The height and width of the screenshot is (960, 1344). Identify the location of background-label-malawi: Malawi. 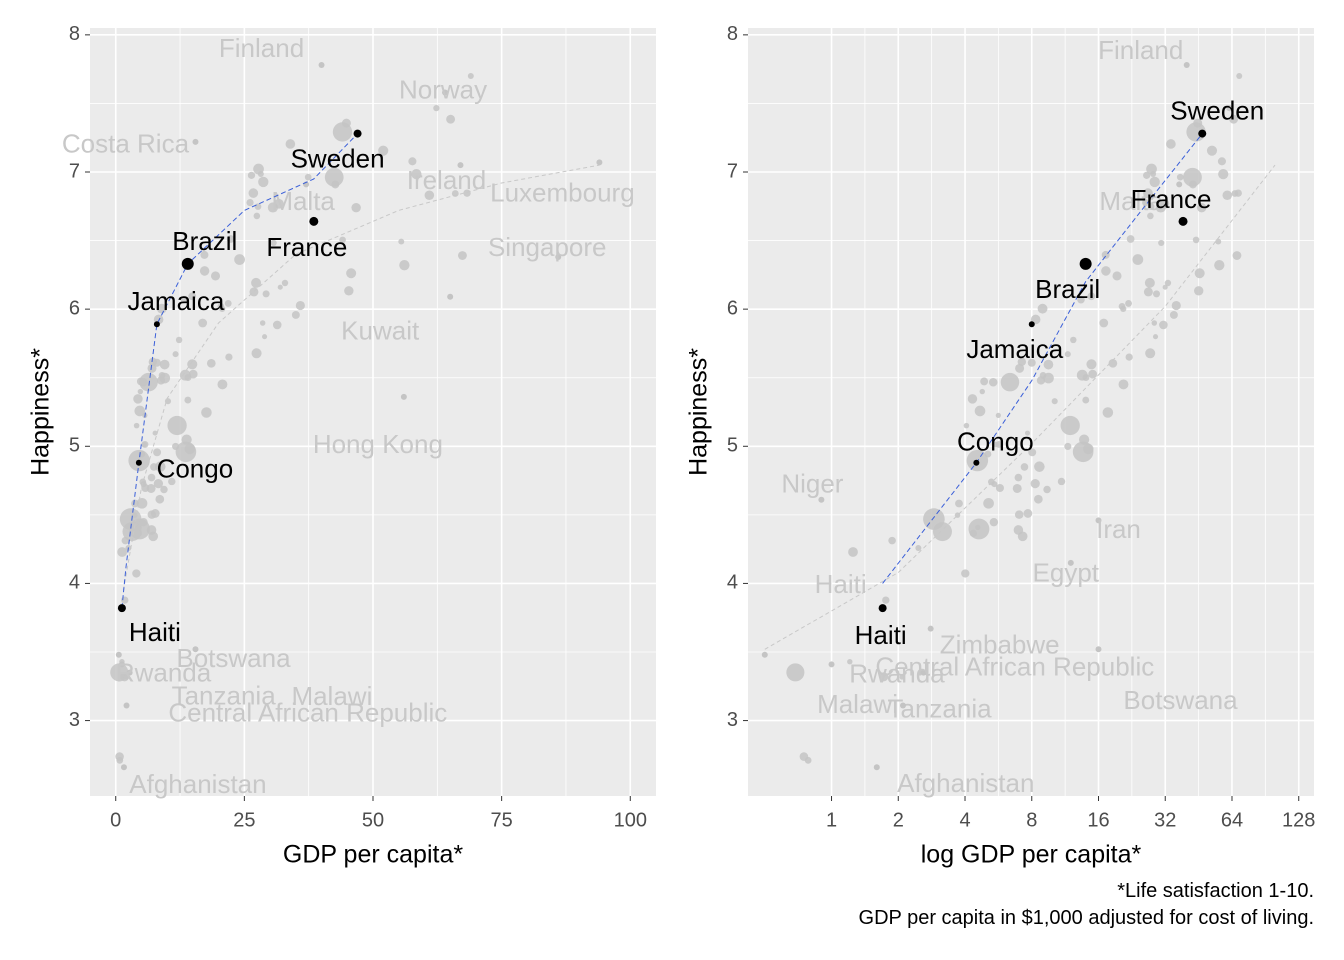
(331, 696).